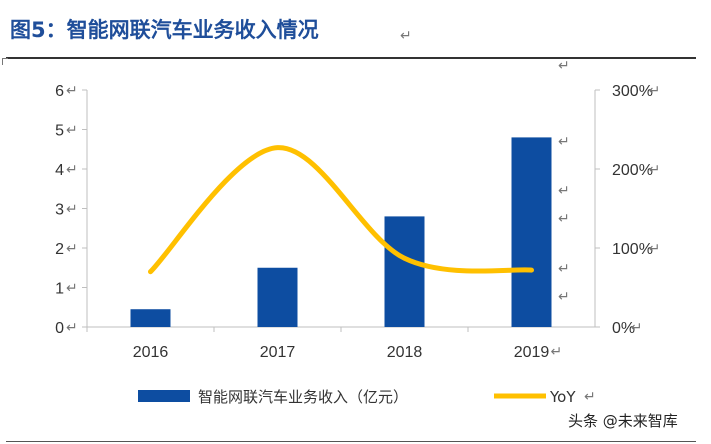 Image resolution: width=711 pixels, height=444 pixels. Describe the element at coordinates (59, 91) in the screenshot. I see `left-y-tick-label: 6` at that location.